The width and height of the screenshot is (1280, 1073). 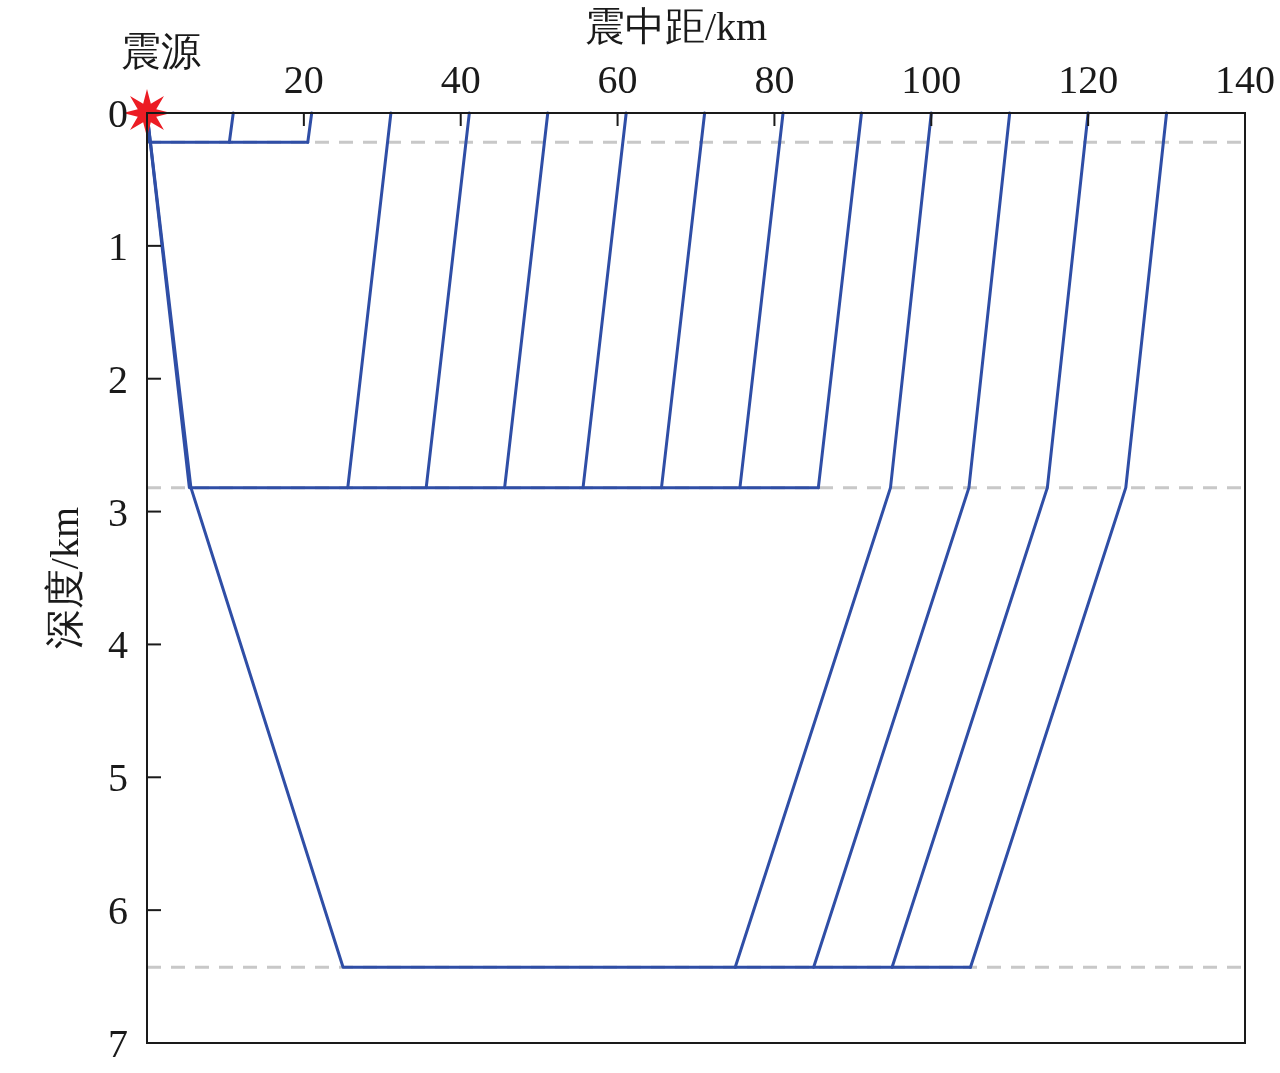 What do you see at coordinates (118, 911) in the screenshot?
I see `y-tick-label: 6` at bounding box center [118, 911].